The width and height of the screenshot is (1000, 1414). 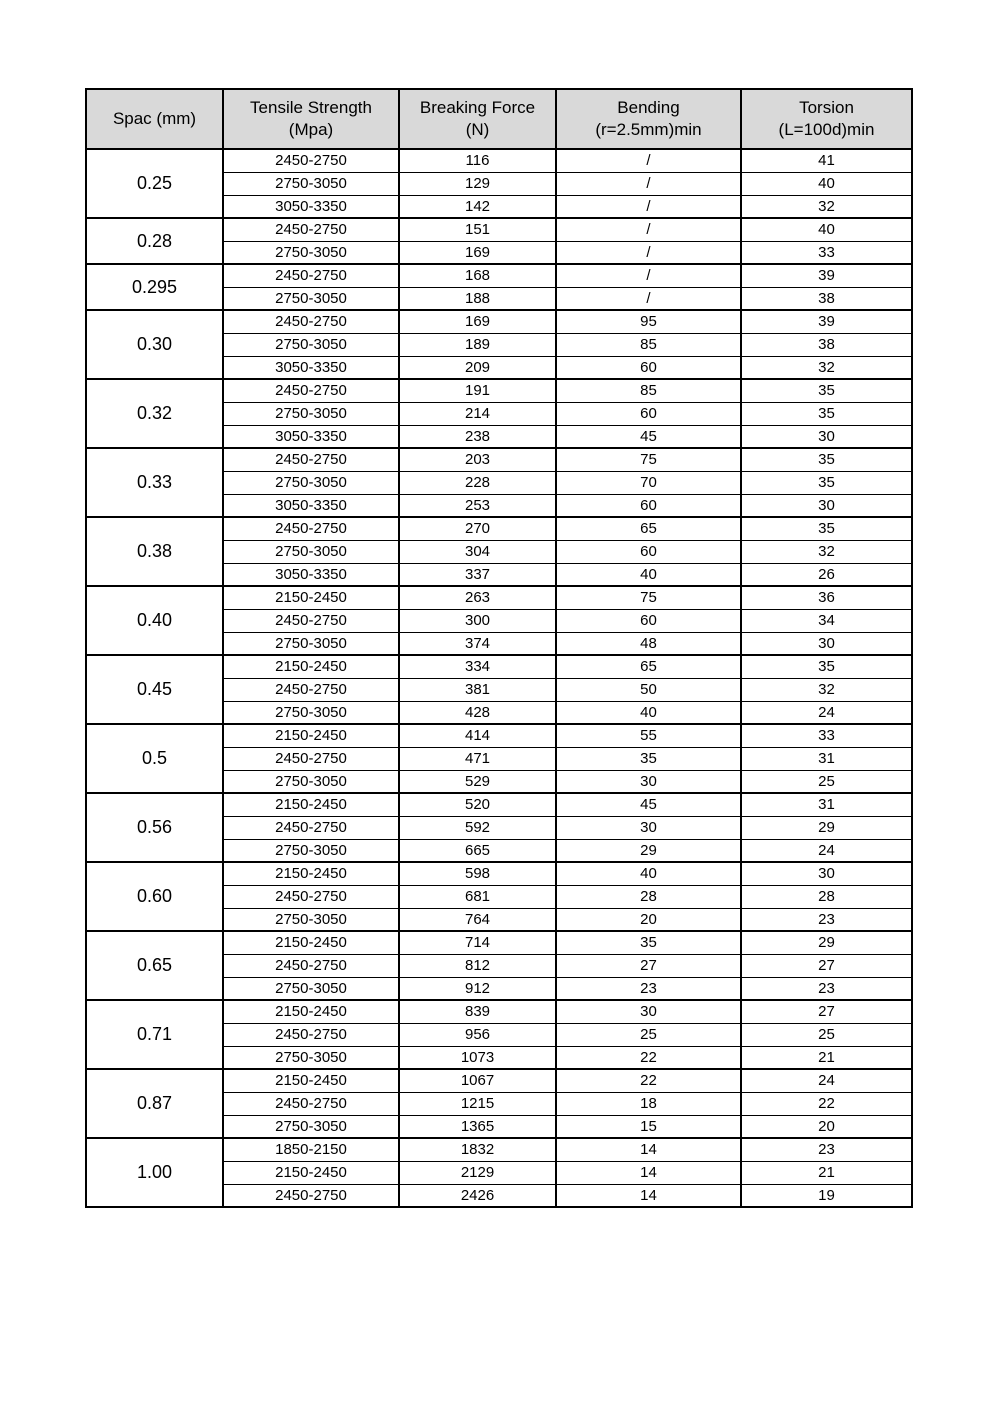 What do you see at coordinates (477, 597) in the screenshot?
I see `cell-breaking-force: 263` at bounding box center [477, 597].